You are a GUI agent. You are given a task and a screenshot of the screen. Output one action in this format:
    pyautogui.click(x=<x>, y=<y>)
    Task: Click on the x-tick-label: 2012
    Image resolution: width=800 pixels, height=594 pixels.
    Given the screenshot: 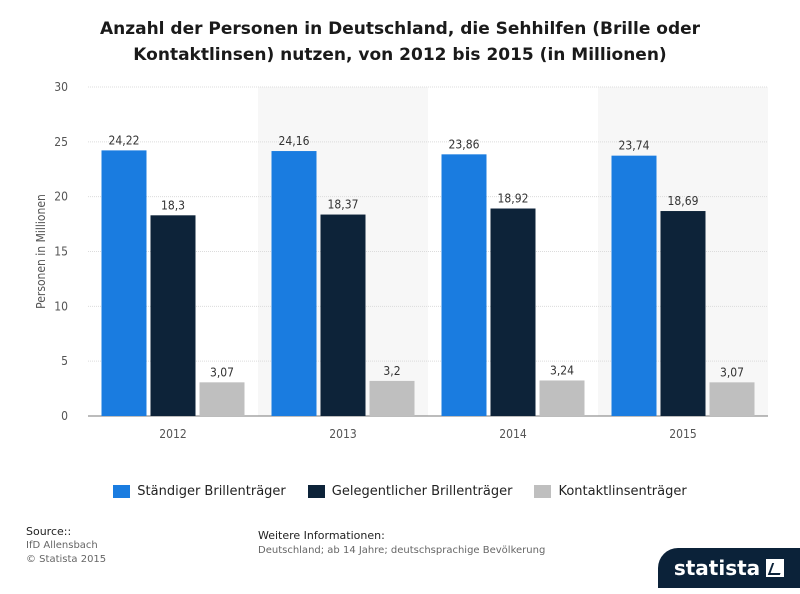 What is the action you would take?
    pyautogui.click(x=172, y=434)
    